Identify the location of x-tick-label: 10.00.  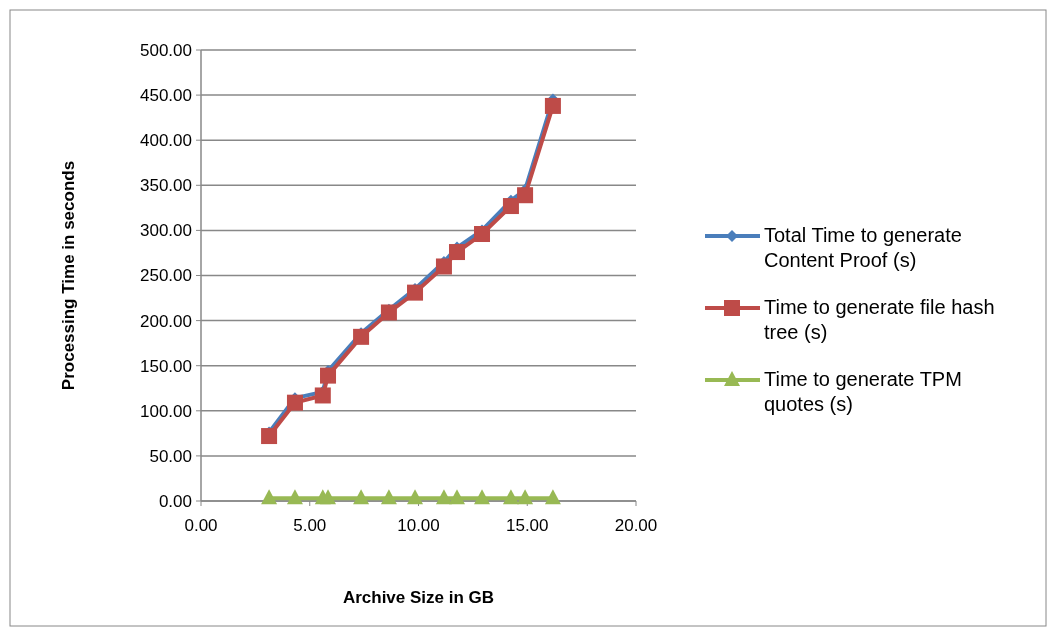
(418, 525).